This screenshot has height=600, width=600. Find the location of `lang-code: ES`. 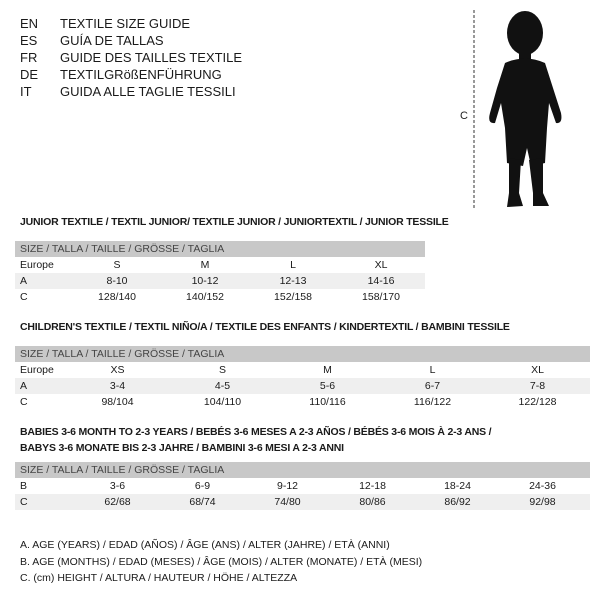

lang-code: ES is located at coordinates (29, 40).